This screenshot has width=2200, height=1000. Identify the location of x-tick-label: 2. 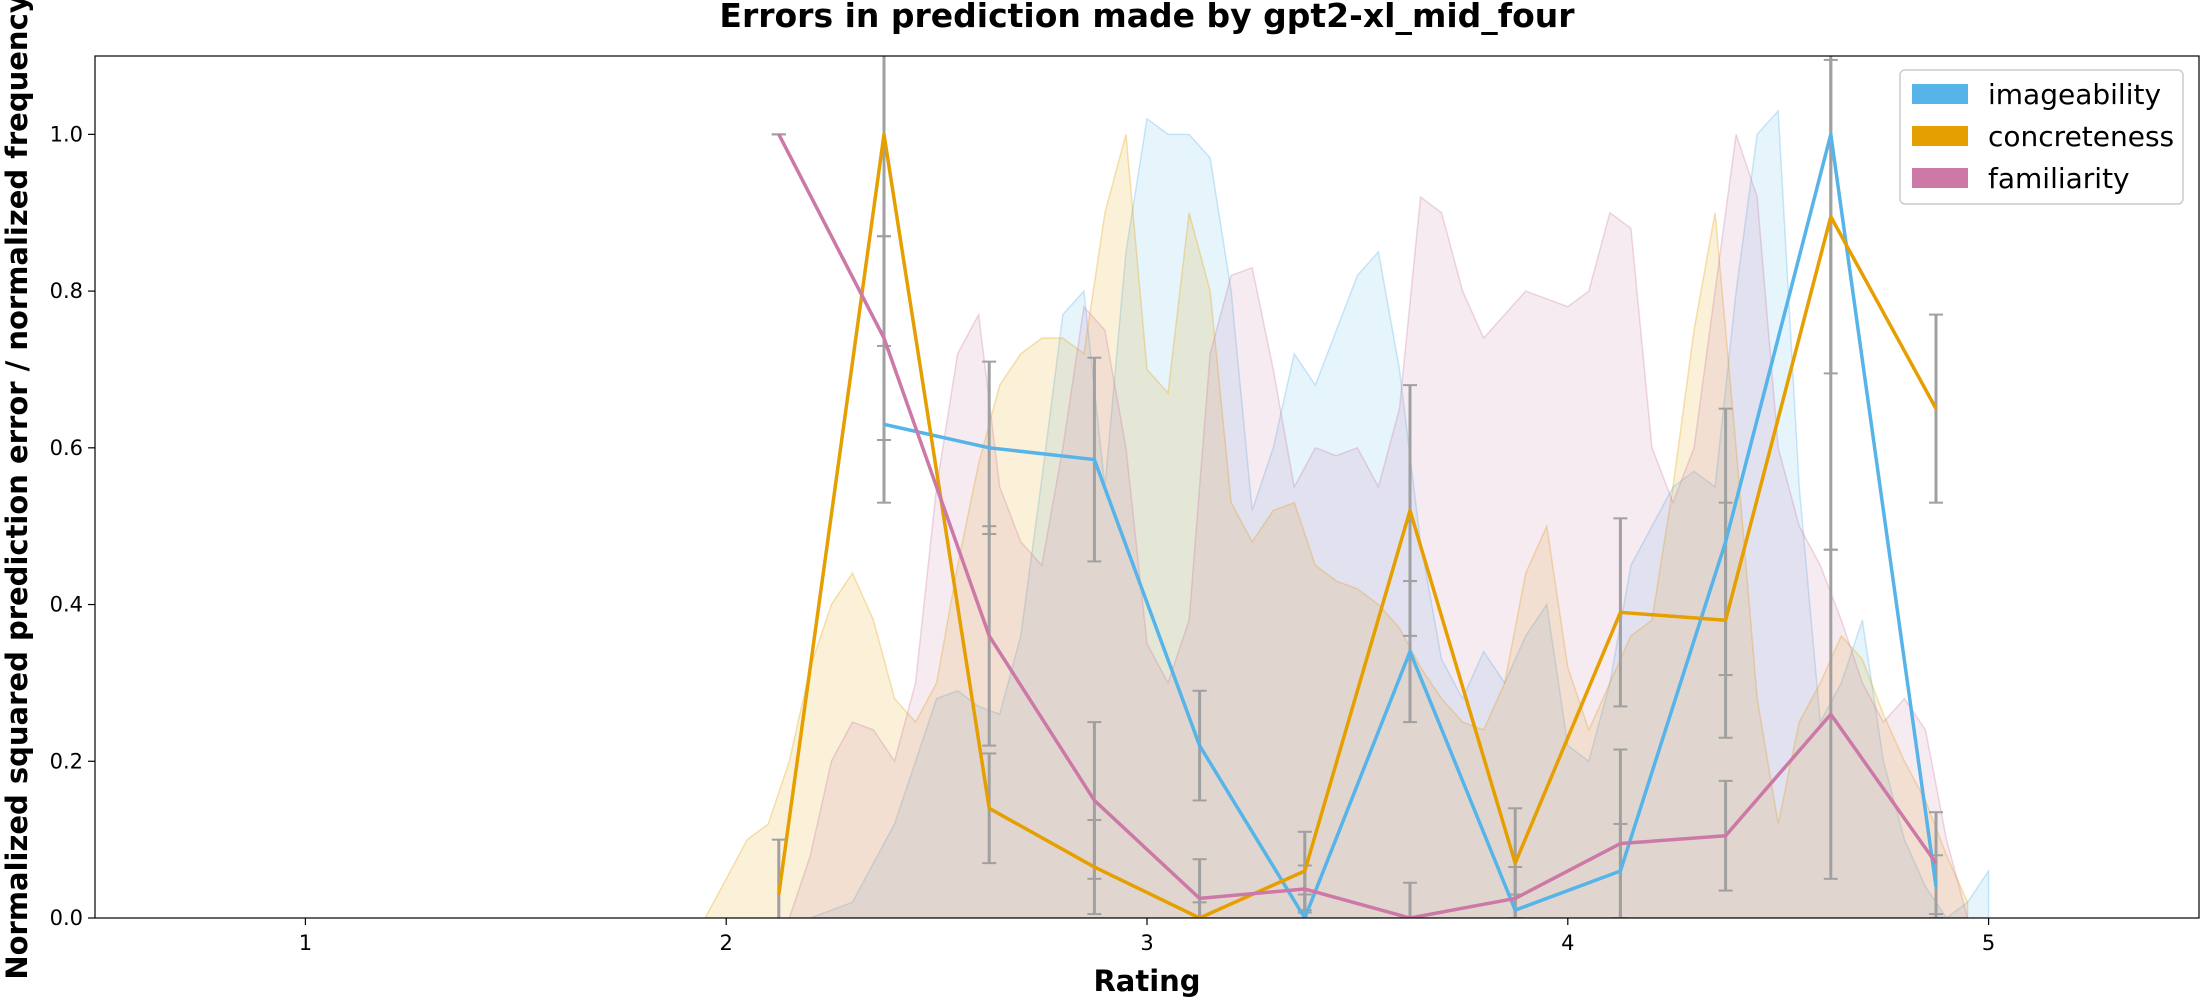
(726, 943).